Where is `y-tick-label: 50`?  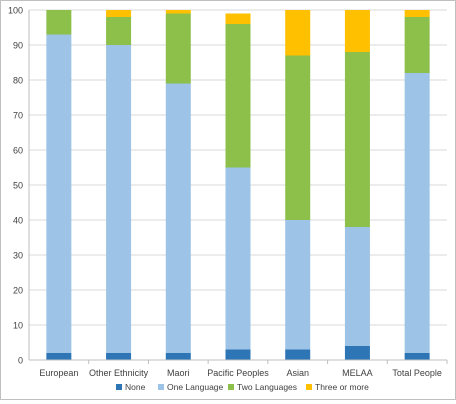 y-tick-label: 50 is located at coordinates (18, 186).